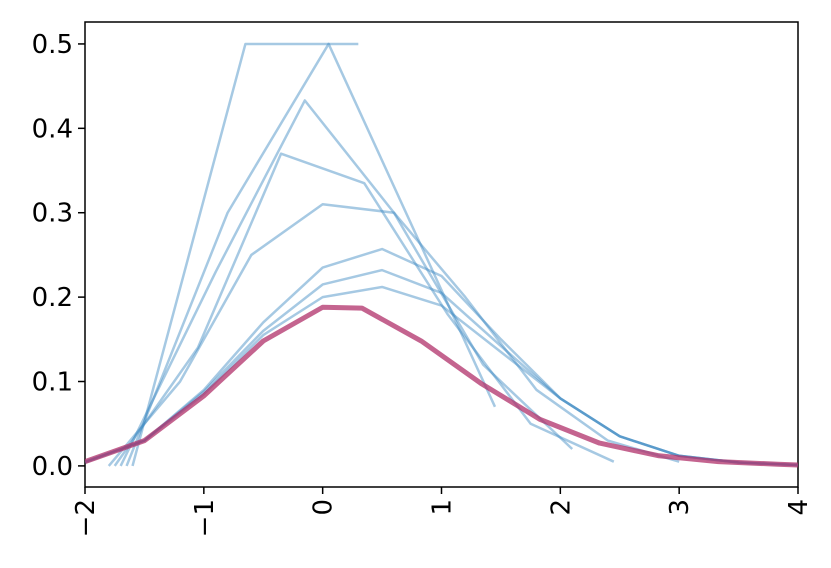  What do you see at coordinates (680, 507) in the screenshot?
I see `x-tick-label: 3` at bounding box center [680, 507].